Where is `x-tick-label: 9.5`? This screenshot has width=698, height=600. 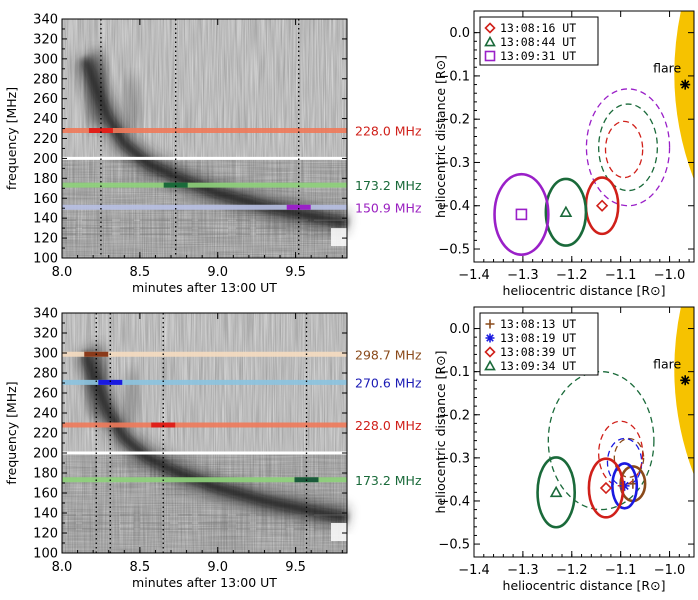
x-tick-label: 9.5 is located at coordinates (295, 272).